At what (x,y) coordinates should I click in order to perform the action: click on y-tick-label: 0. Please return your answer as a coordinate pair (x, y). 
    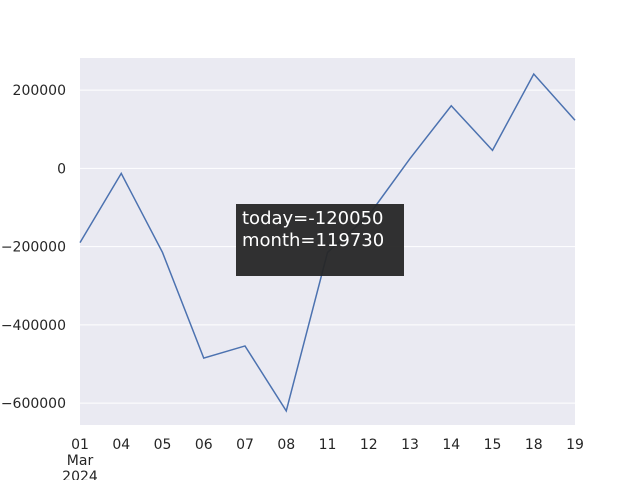
    Looking at the image, I should click on (61, 169).